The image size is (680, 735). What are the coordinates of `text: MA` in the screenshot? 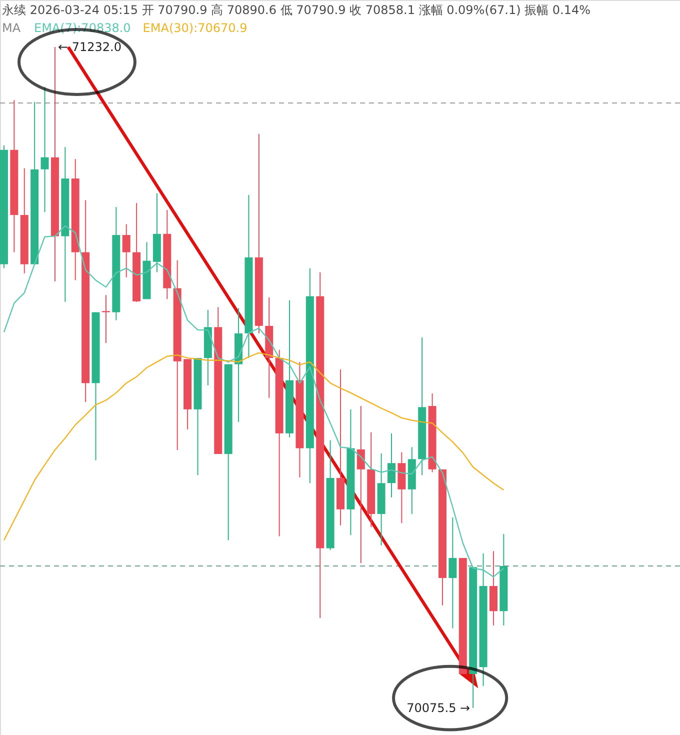 It's located at (12, 28).